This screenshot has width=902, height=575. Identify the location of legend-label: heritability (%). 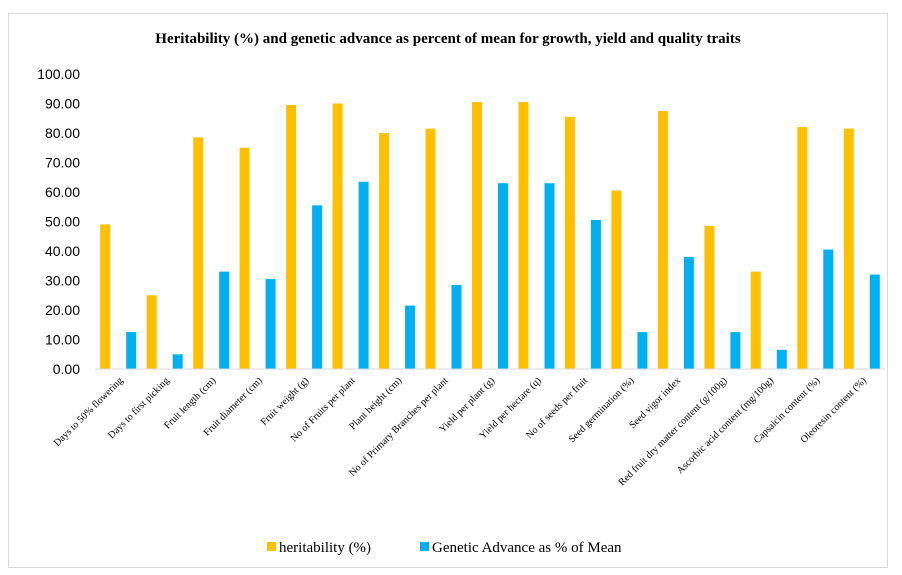
(325, 548).